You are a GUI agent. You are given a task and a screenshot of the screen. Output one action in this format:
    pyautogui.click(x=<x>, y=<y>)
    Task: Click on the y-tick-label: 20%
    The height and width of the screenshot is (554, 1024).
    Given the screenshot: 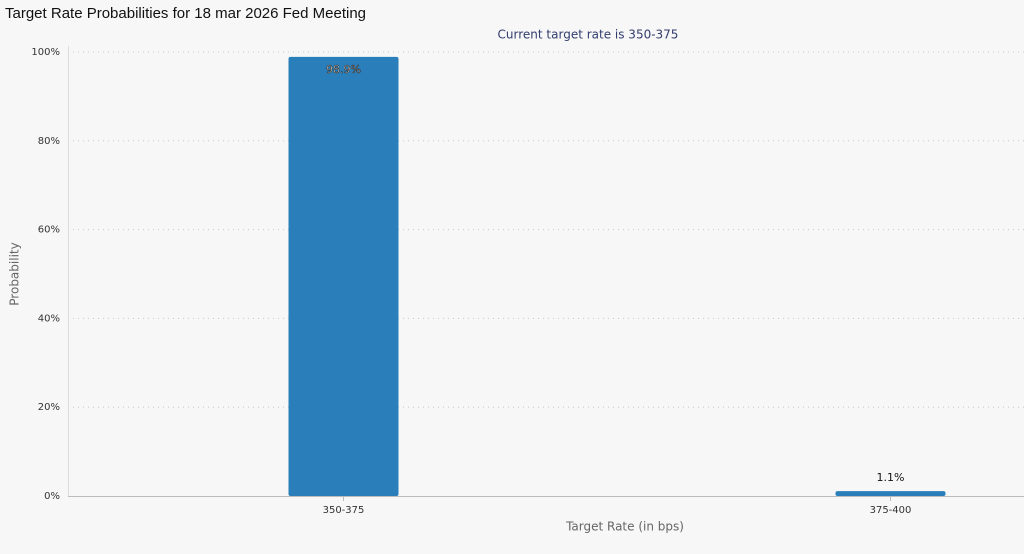 What is the action you would take?
    pyautogui.click(x=49, y=407)
    